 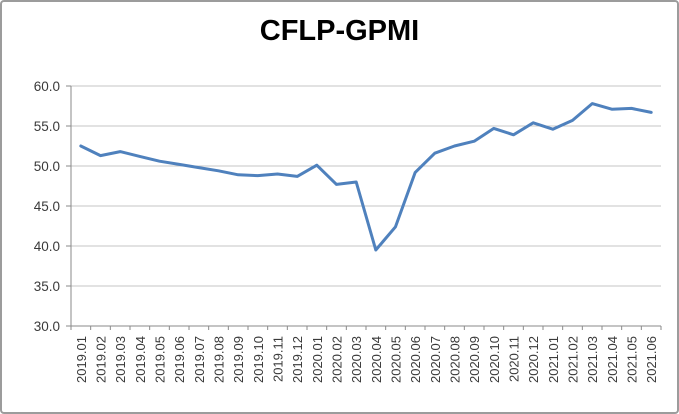 What do you see at coordinates (47, 286) in the screenshot?
I see `y-tick-label: 35.0` at bounding box center [47, 286].